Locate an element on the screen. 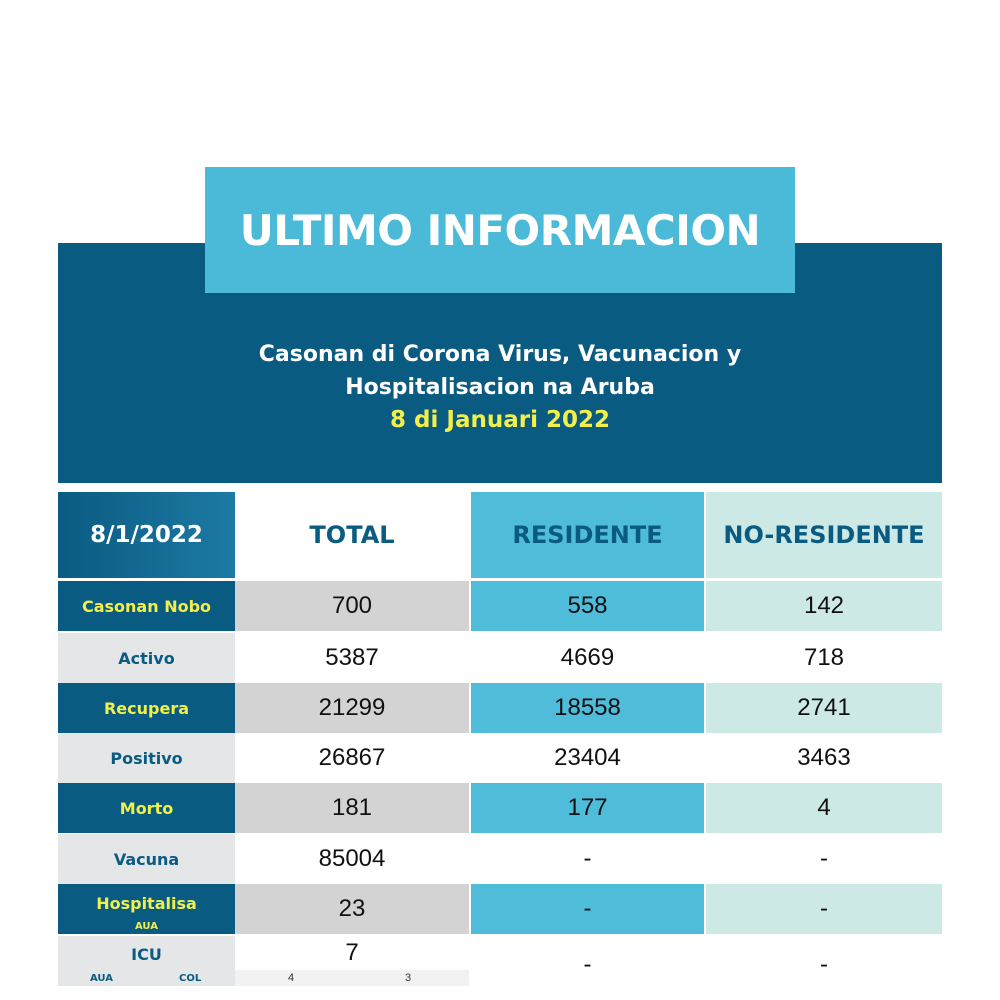 This screenshot has height=1000, width=1000. row-label-icu-text: ICU is located at coordinates (146, 954).